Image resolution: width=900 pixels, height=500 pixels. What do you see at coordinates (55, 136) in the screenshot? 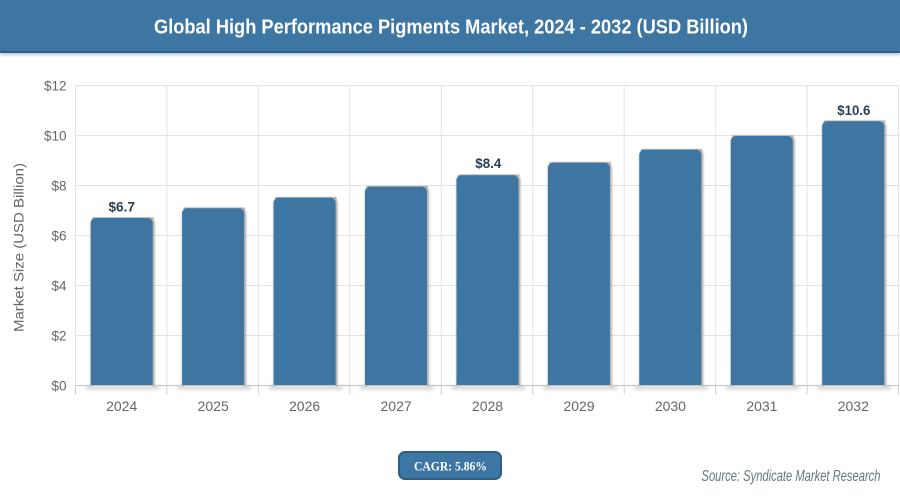
I see `svg-text: $10` at bounding box center [55, 136].